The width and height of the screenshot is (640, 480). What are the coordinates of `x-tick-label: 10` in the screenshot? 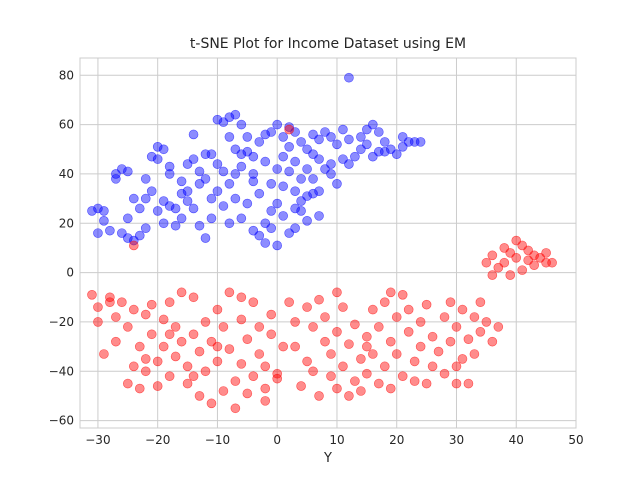 It's located at (336, 440).